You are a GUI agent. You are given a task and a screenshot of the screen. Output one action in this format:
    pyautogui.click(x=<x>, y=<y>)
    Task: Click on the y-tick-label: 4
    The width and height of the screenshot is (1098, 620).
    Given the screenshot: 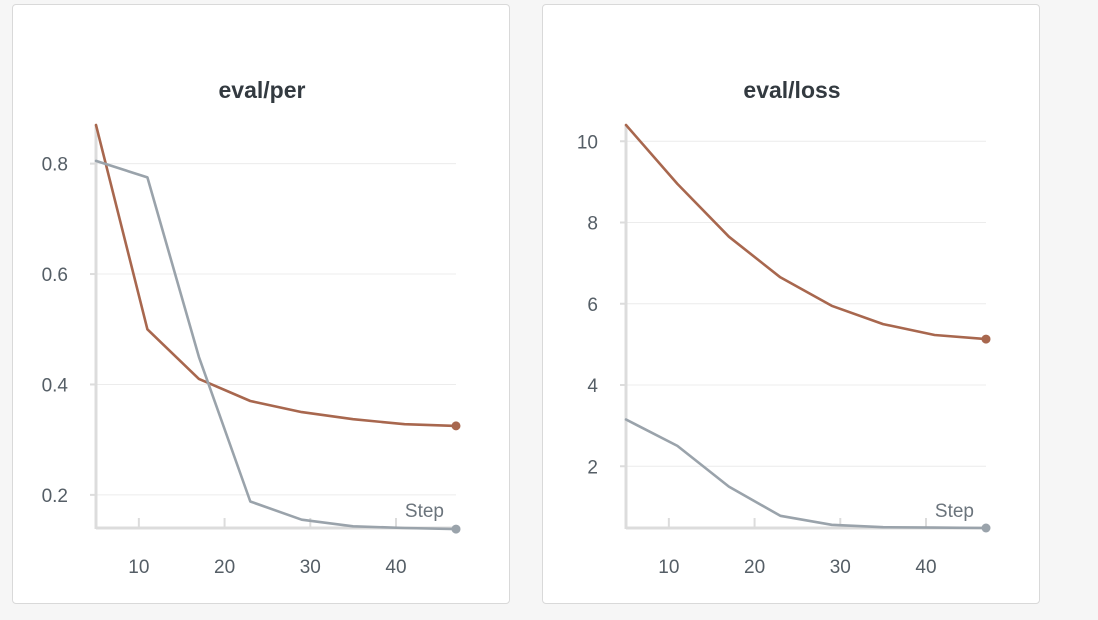 What is the action you would take?
    pyautogui.click(x=592, y=386)
    